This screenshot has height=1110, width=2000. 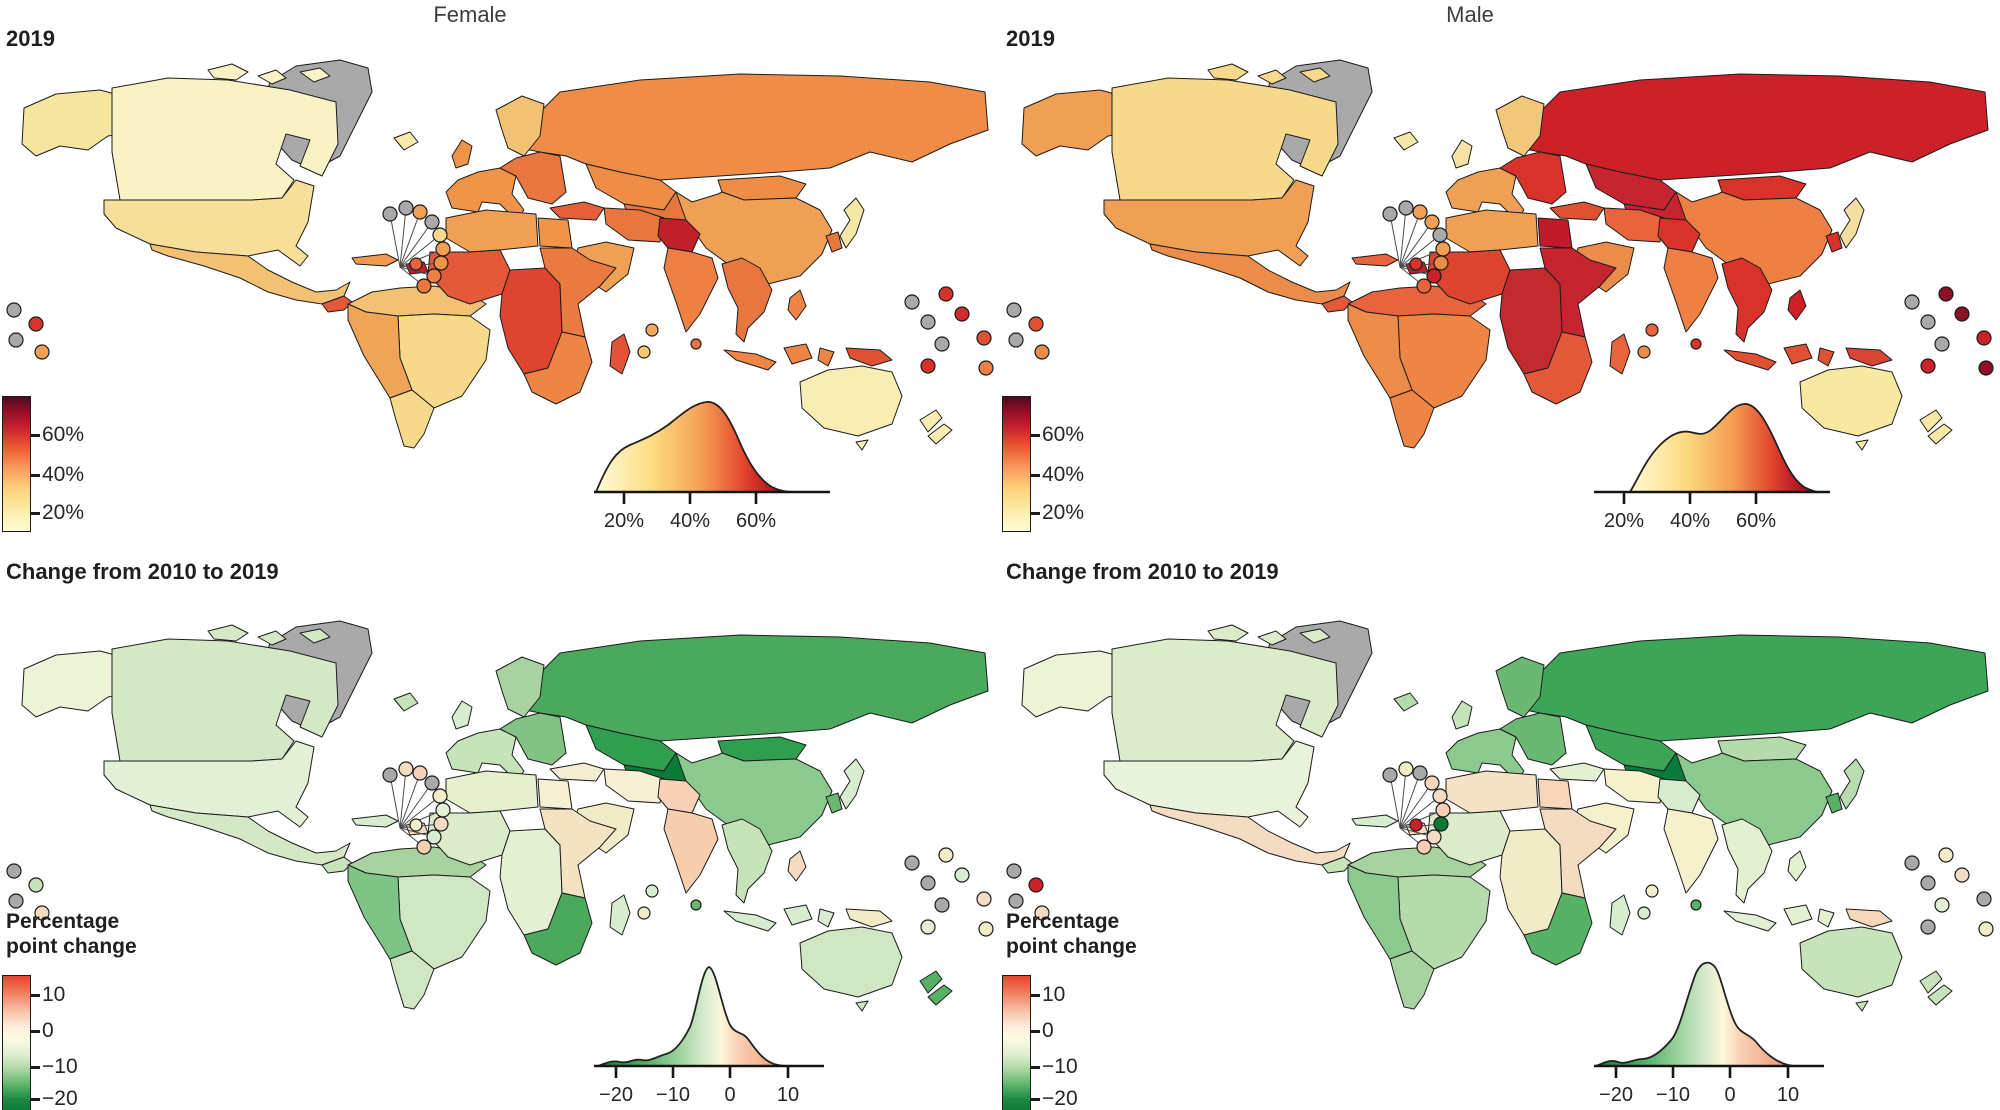 What do you see at coordinates (77, 1010) in the screenshot?
I see `legend-change-female: Percentage point change 10 0 −10 −20` at bounding box center [77, 1010].